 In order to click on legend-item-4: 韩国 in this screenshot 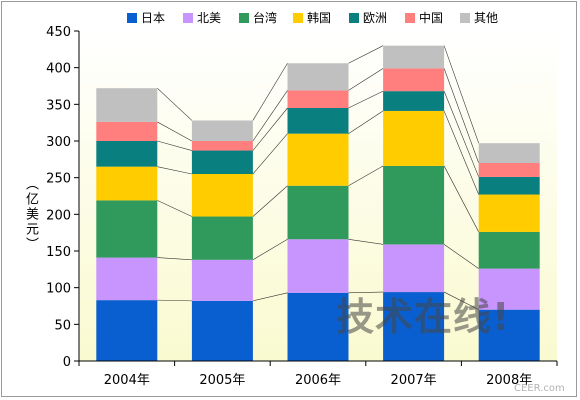, I will do `click(312, 17)`.